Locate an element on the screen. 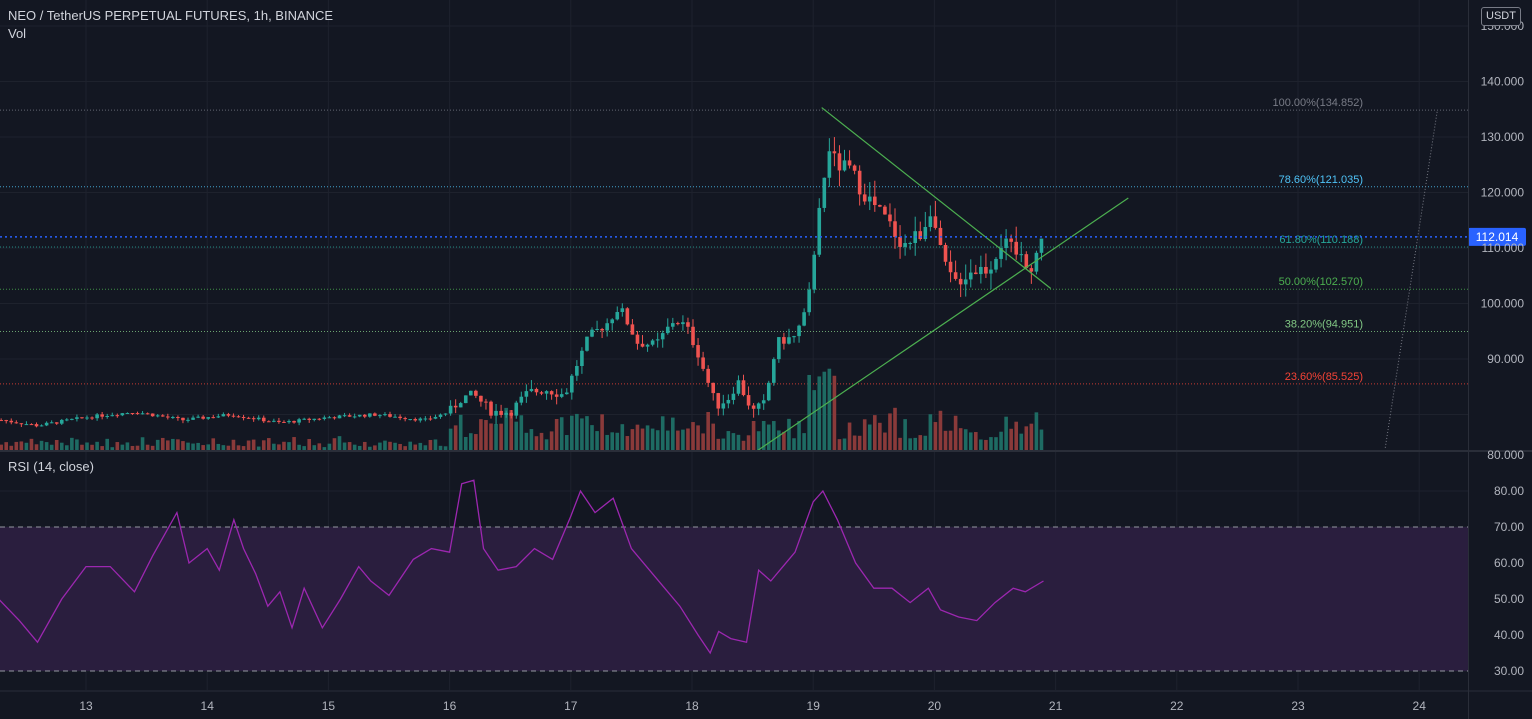 This screenshot has width=1532, height=719. trend-lines is located at coordinates (943, 279).